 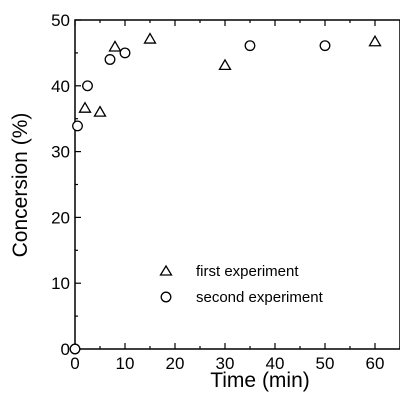 I want to click on x-tick-label: 40, so click(x=275, y=363).